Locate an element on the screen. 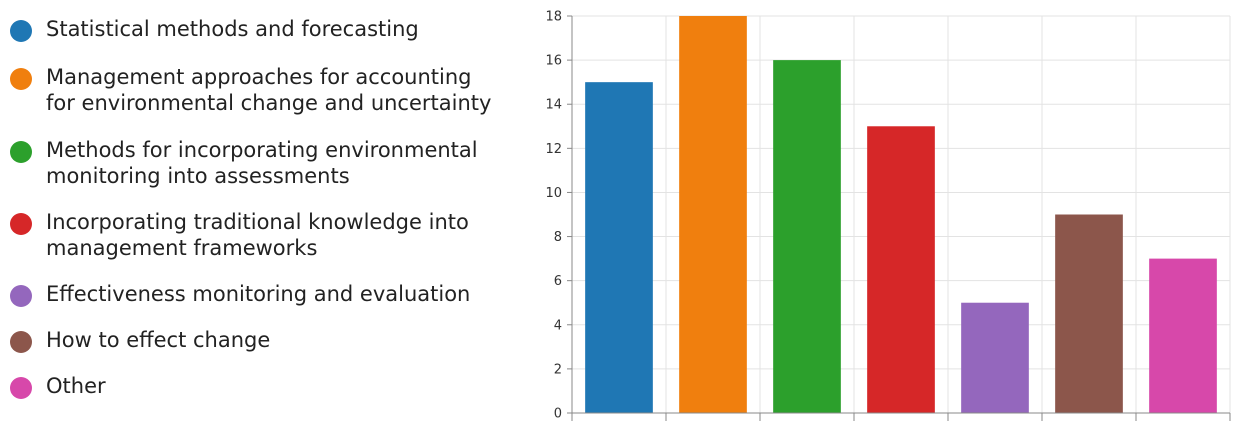  y-tick-label: 4 is located at coordinates (558, 325).